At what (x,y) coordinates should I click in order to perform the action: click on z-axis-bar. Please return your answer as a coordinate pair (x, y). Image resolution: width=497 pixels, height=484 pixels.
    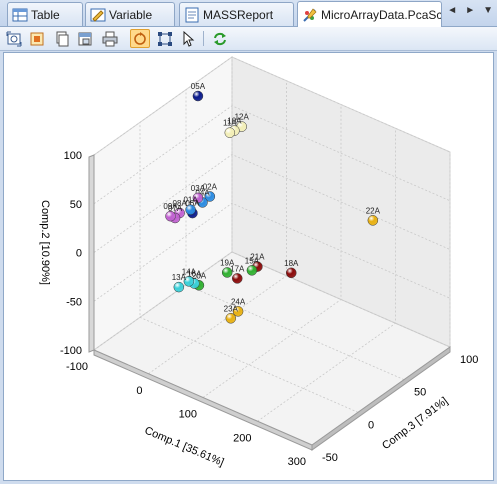
    Looking at the image, I should click on (381, 398).